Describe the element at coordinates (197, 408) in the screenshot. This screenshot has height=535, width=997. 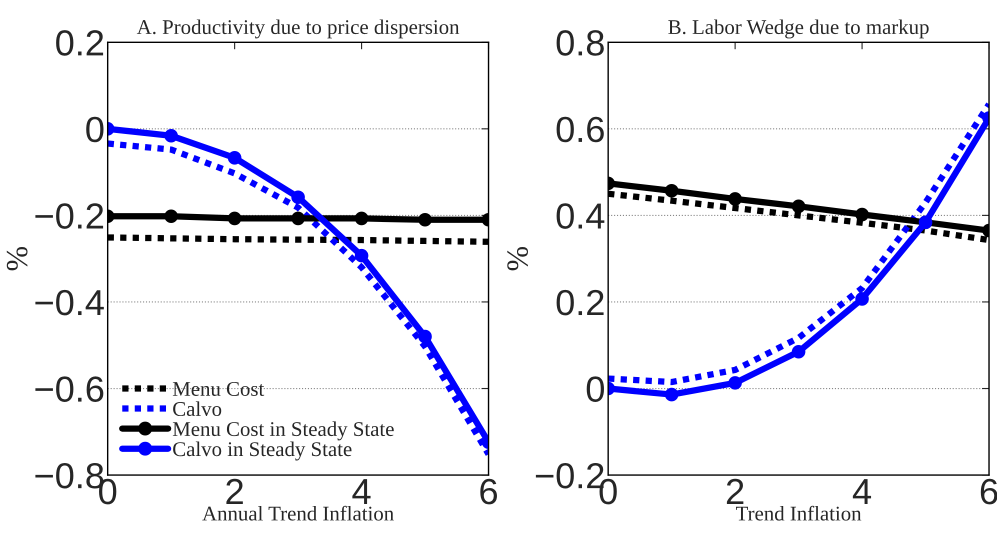
I see `legend-label: Calvo` at that location.